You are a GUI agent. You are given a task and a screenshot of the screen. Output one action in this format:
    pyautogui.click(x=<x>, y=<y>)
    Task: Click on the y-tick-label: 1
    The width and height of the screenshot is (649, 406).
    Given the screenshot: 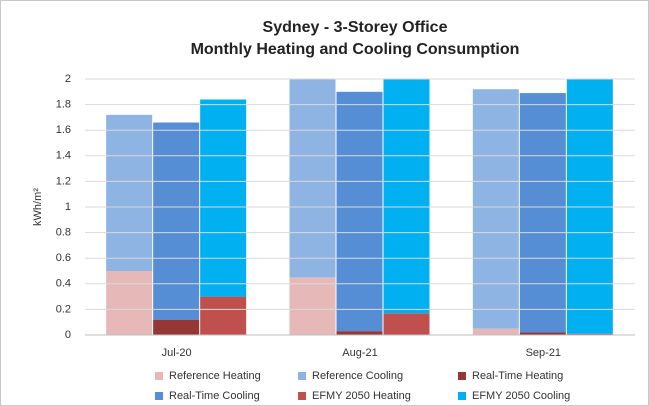 What is the action you would take?
    pyautogui.click(x=68, y=207)
    